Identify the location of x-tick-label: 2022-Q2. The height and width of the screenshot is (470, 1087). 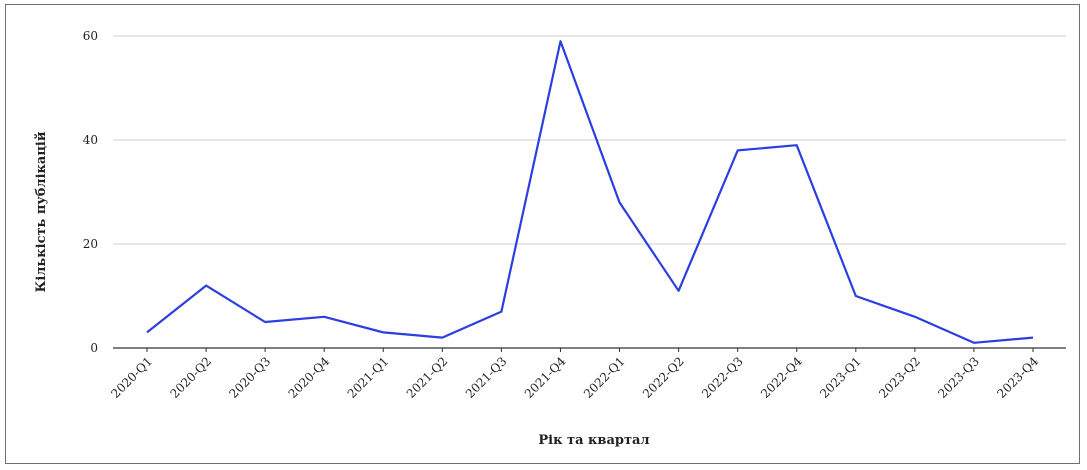
(663, 377).